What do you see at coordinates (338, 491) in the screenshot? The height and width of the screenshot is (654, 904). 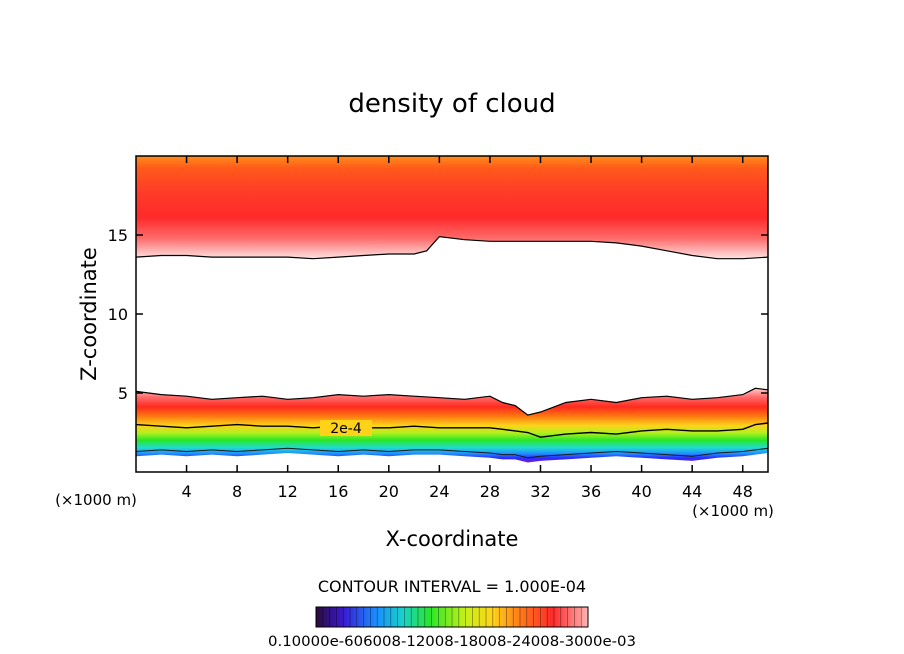 I see `x-tick-label: 16` at bounding box center [338, 491].